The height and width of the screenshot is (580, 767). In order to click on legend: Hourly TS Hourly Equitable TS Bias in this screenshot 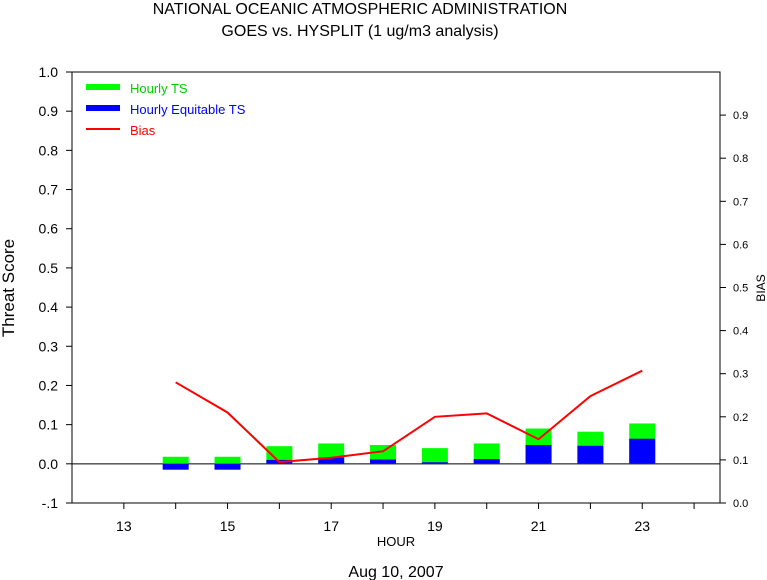, I will do `click(166, 109)`.